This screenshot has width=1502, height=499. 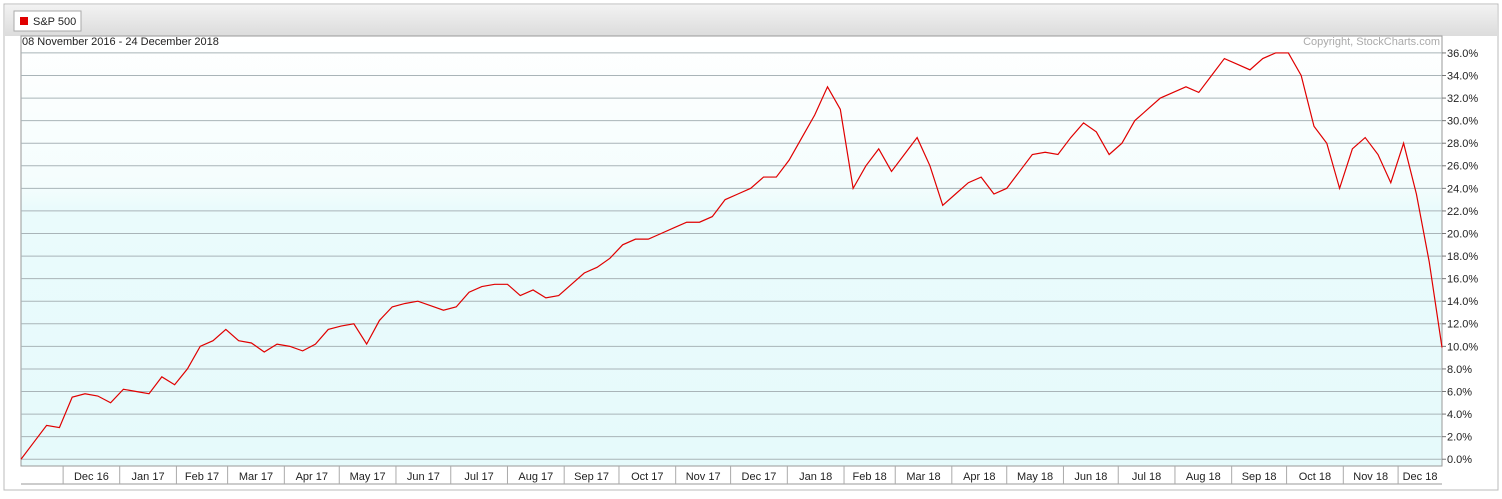 What do you see at coordinates (202, 477) in the screenshot?
I see `x-tick-label: Feb 17` at bounding box center [202, 477].